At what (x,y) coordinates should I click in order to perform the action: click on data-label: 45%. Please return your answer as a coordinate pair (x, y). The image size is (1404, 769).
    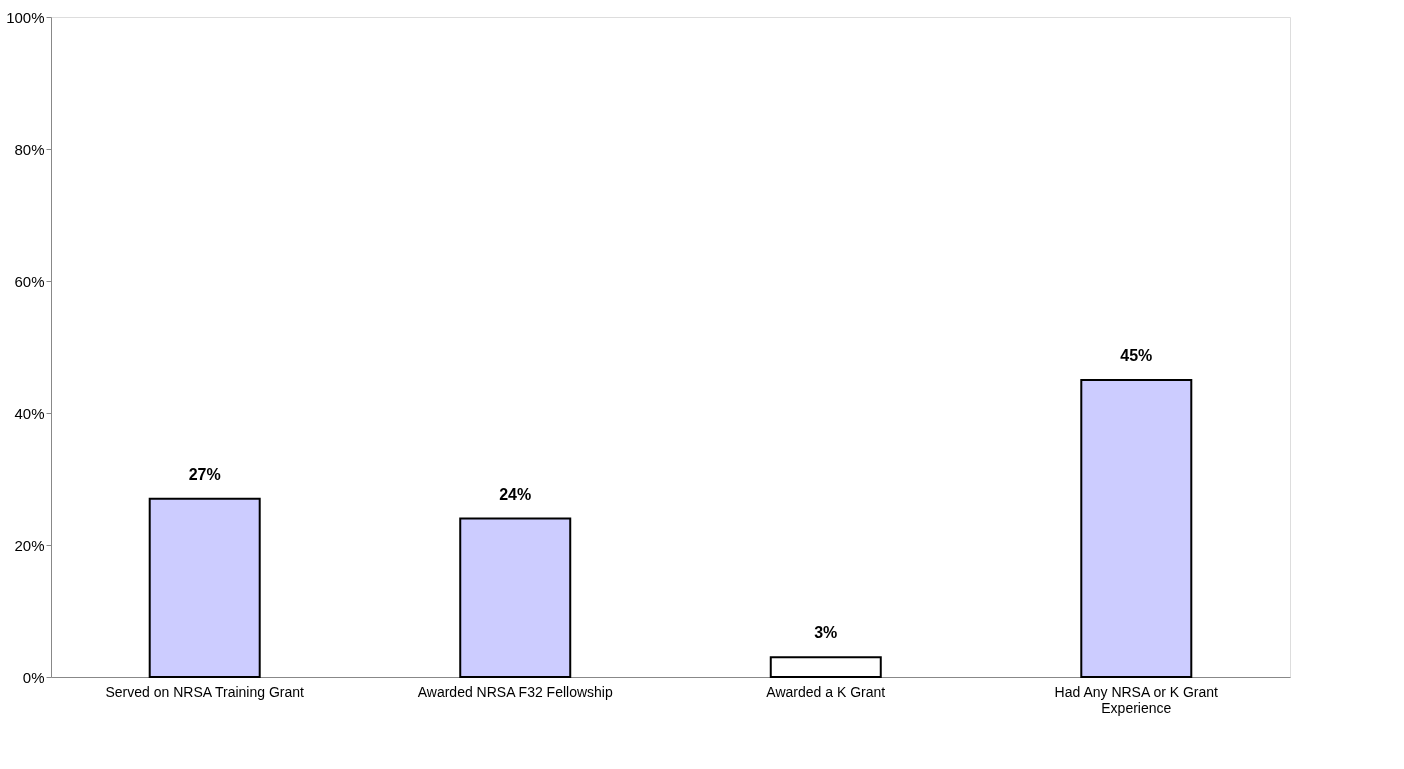
    Looking at the image, I should click on (1136, 355).